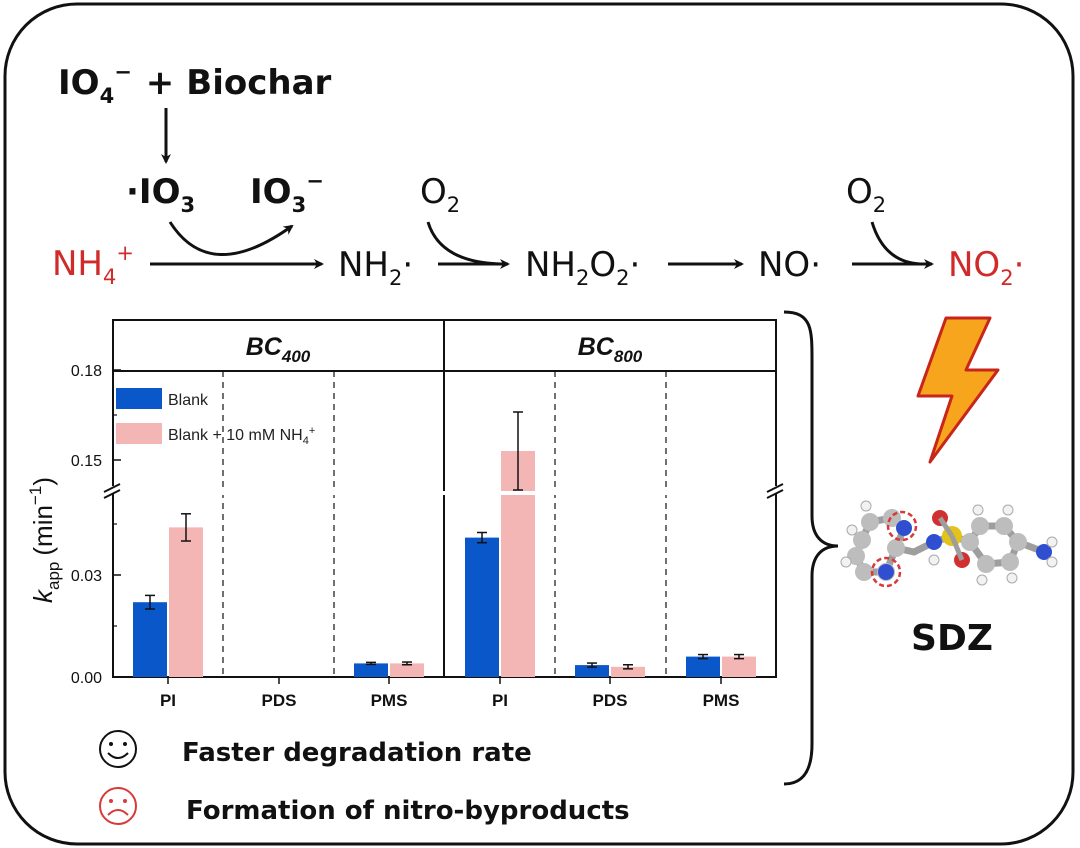 The image size is (1080, 848). I want to click on periodate-biochar-label: IO4− + Biochar, so click(195, 84).